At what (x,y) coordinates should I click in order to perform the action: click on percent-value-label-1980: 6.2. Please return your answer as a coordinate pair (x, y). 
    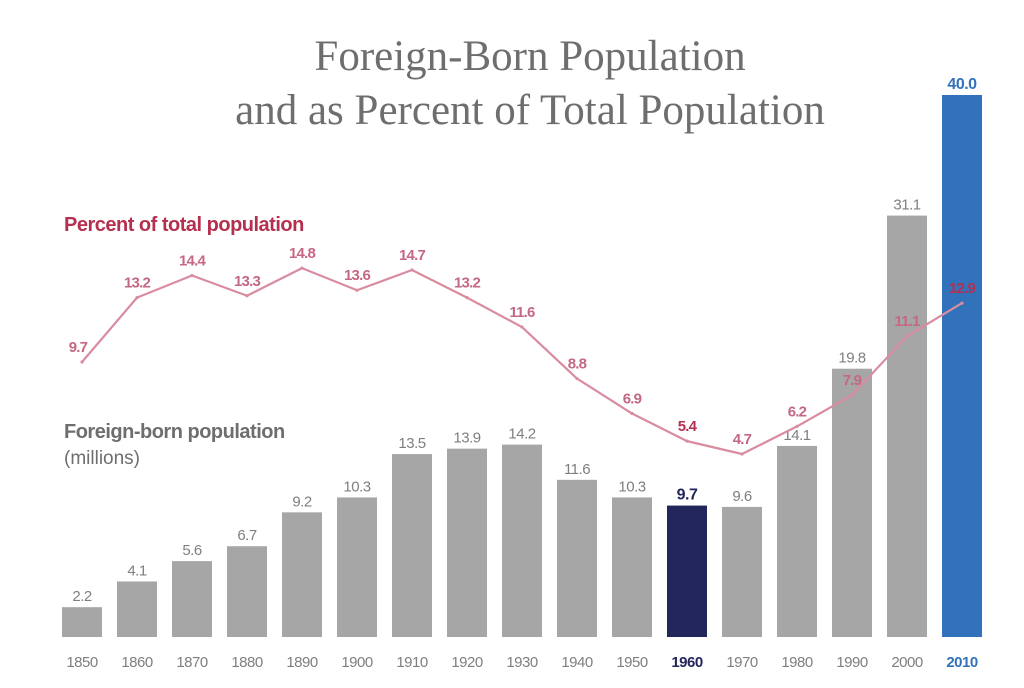
    Looking at the image, I should click on (797, 411).